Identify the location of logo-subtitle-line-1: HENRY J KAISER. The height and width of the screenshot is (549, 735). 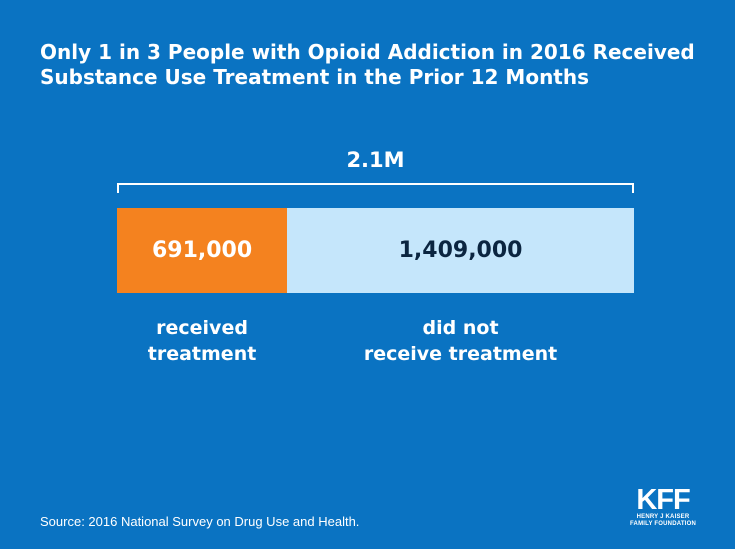
(663, 517).